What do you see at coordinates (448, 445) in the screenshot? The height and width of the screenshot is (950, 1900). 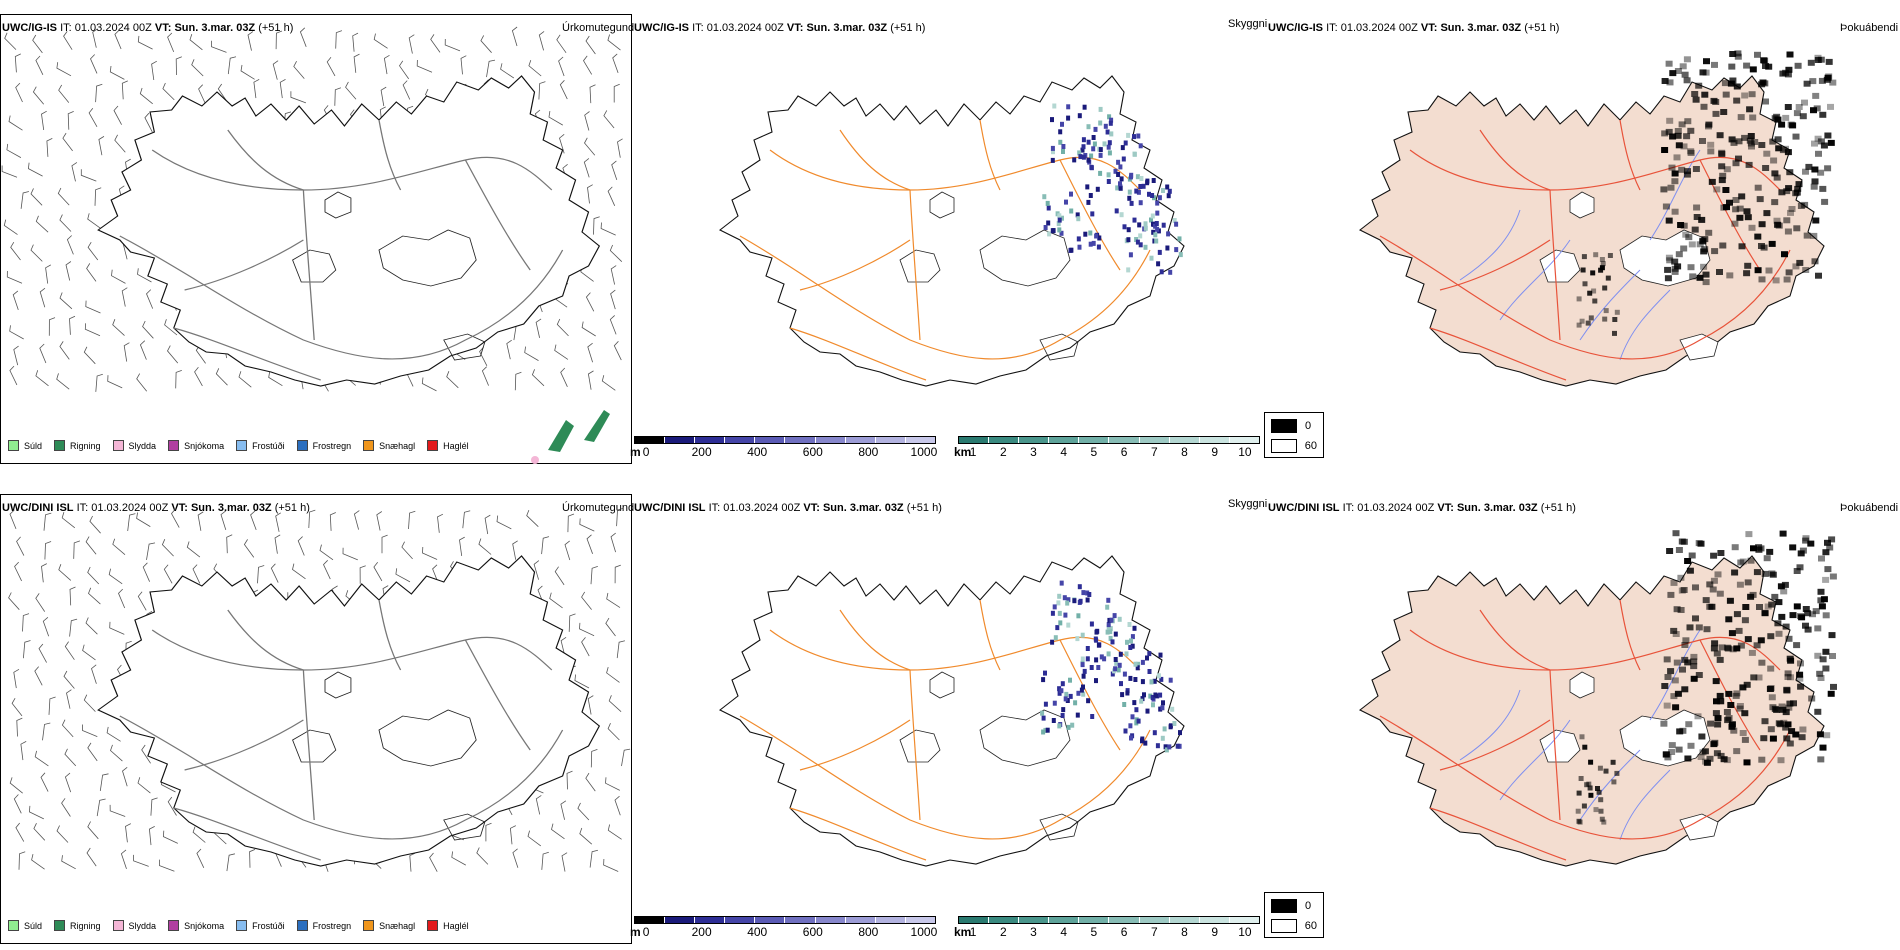 I see `precip-legend-item: Haglél` at bounding box center [448, 445].